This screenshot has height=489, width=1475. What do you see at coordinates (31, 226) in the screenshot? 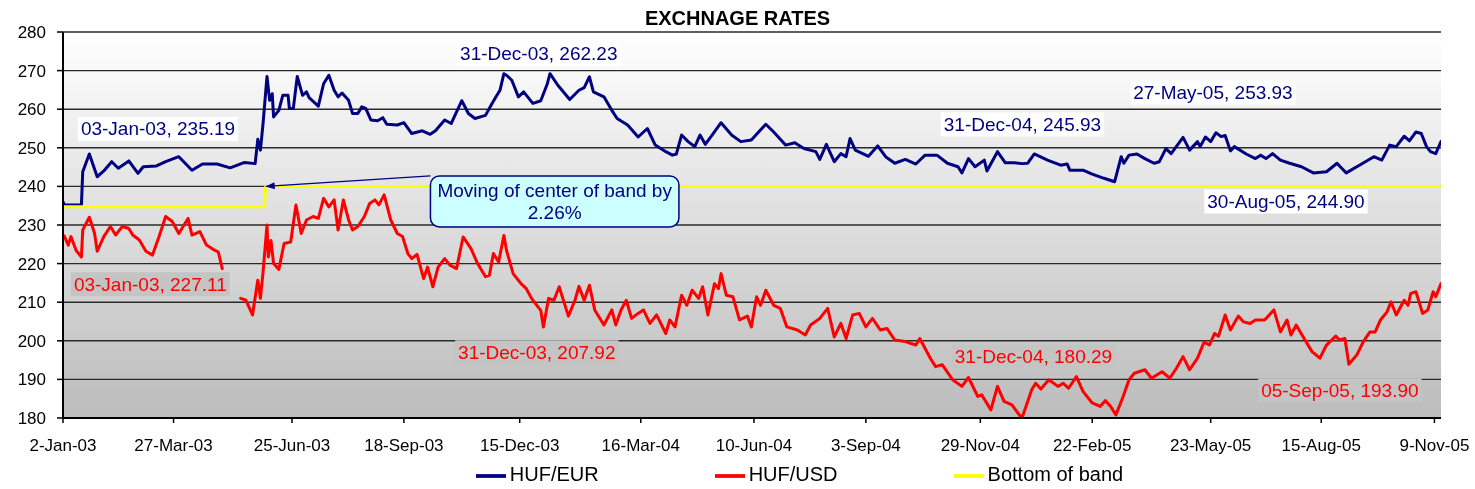
I see `y-tick-label: 230` at bounding box center [31, 226].